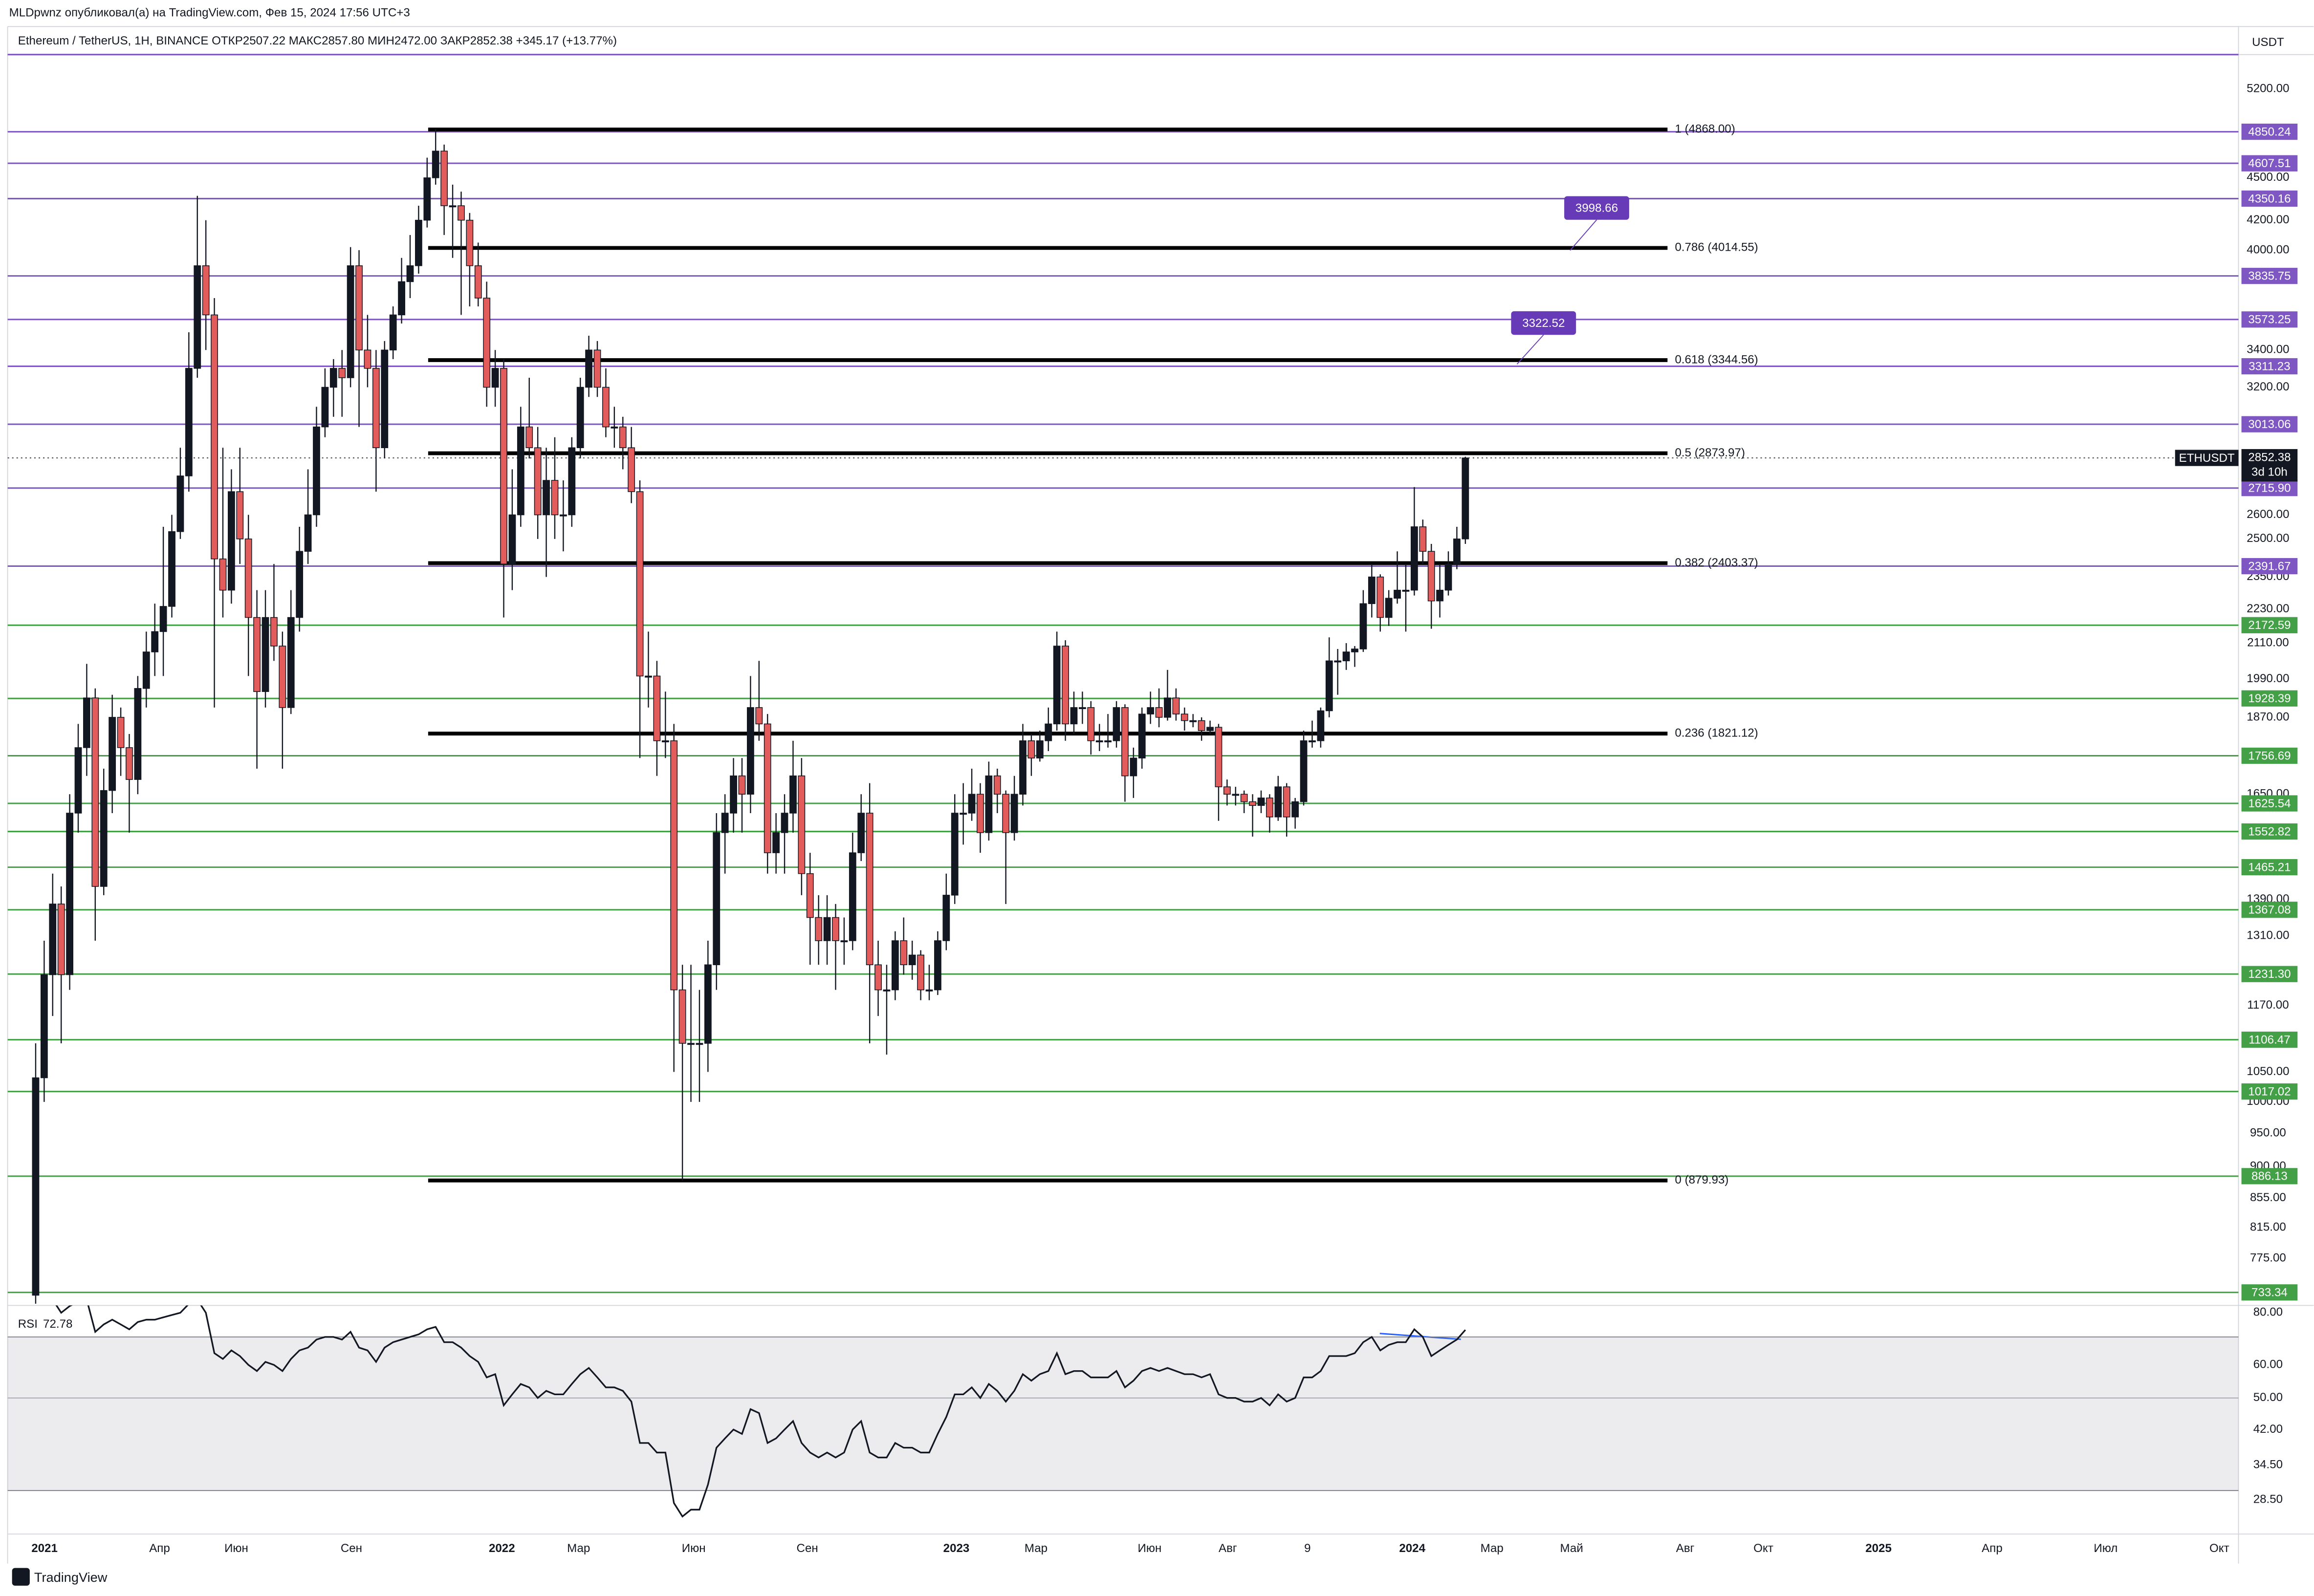  Describe the element at coordinates (2269, 625) in the screenshot. I see `level-label: 2172.59` at that location.